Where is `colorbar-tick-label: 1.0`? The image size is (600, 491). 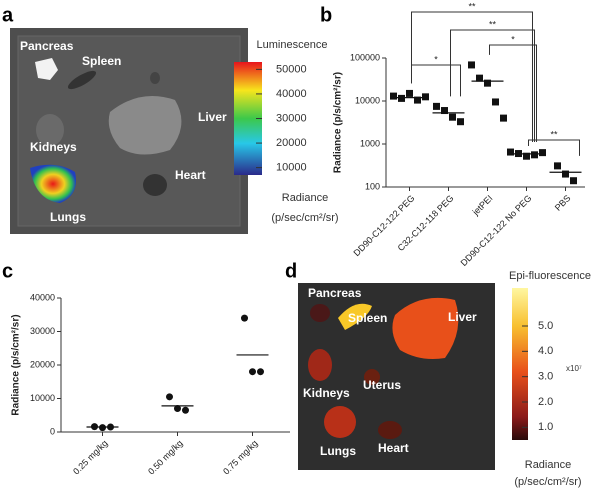 colorbar-tick-label: 1.0 is located at coordinates (545, 427).